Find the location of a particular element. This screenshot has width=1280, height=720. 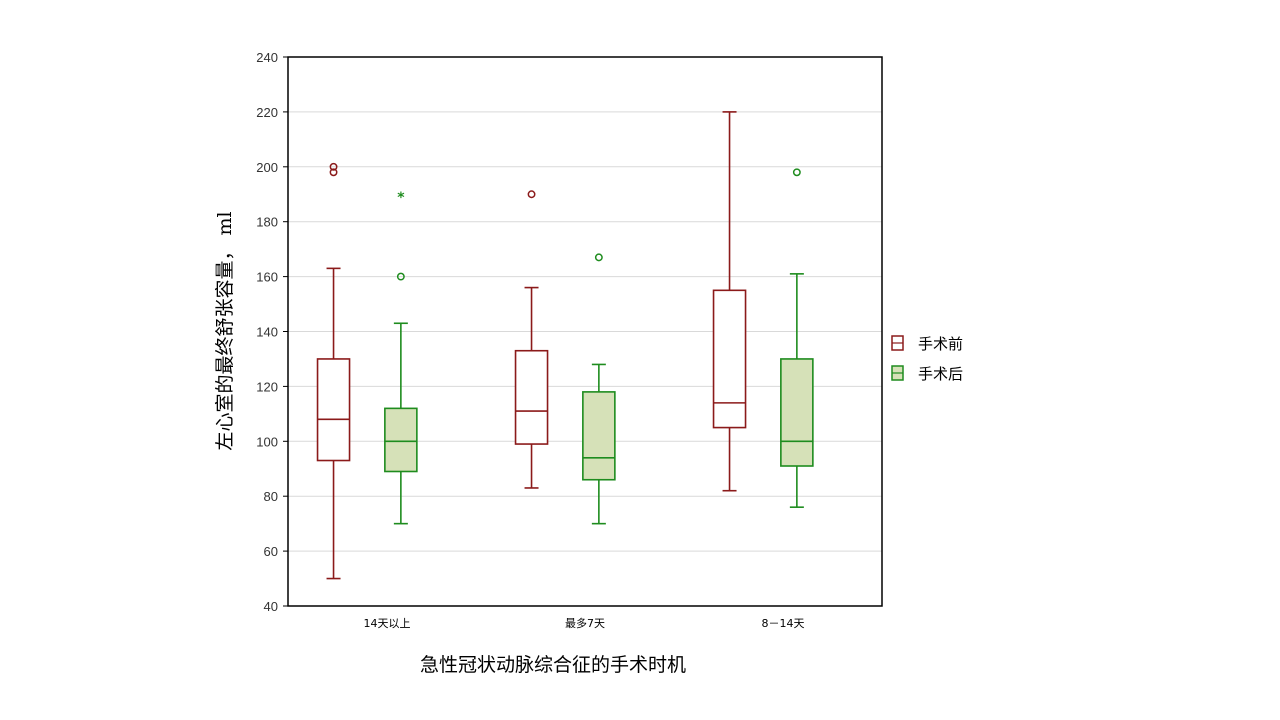

x-axis-categories: 14天以上 最多7天 8－14天 is located at coordinates (584, 623).